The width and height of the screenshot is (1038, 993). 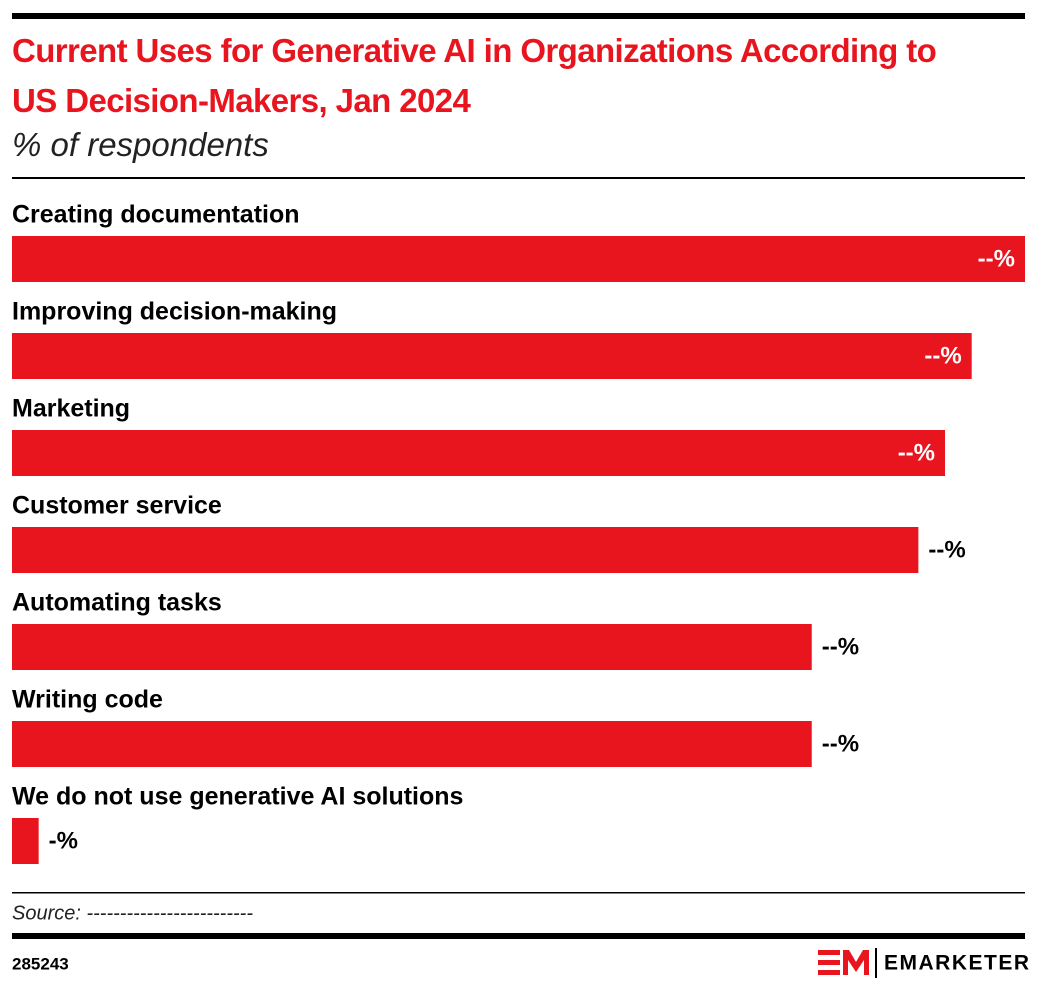 I want to click on category-label: We do not use generative AI solutions, so click(x=237, y=797).